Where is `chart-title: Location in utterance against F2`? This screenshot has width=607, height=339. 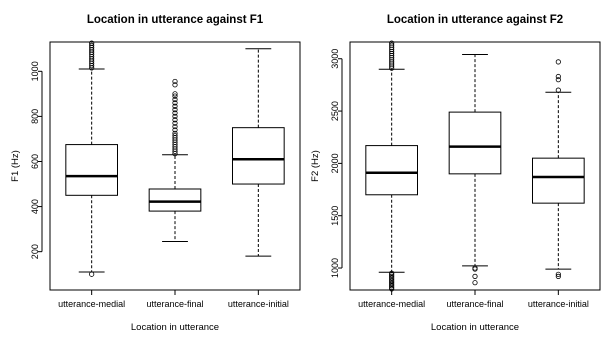 chart-title: Location in utterance against F2 is located at coordinates (475, 20).